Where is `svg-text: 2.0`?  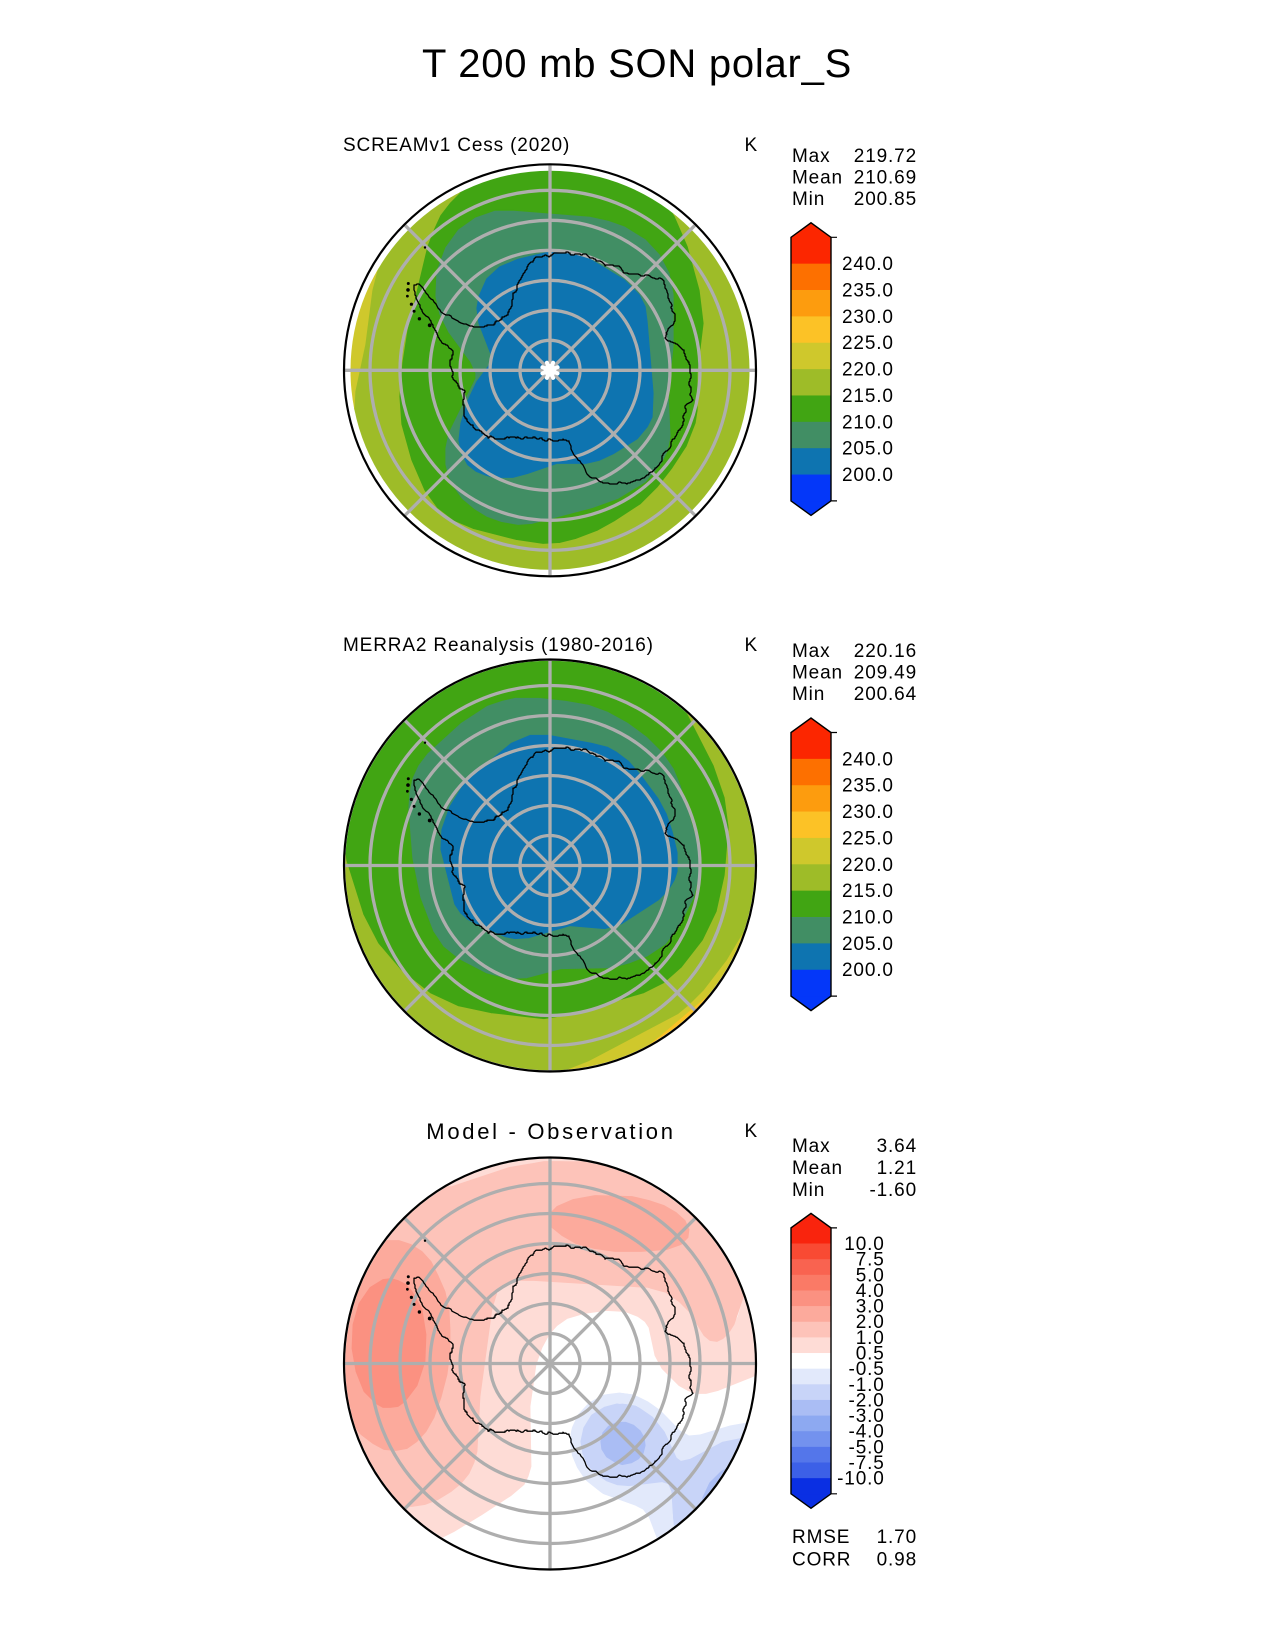
svg-text: 2.0 is located at coordinates (870, 1322).